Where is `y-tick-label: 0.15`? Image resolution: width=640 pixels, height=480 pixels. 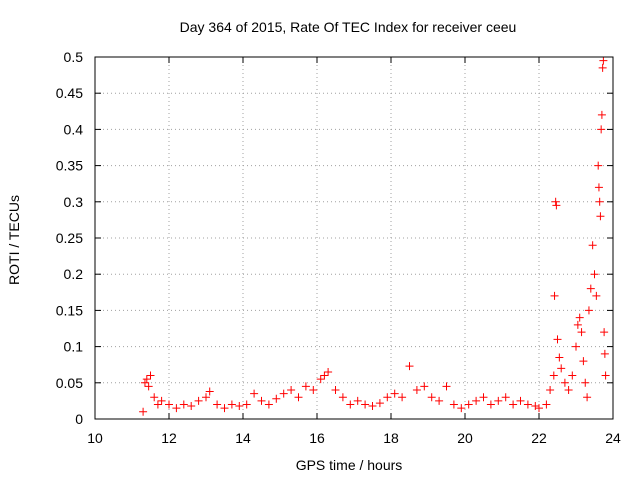 y-tick-label: 0.15 is located at coordinates (69, 310).